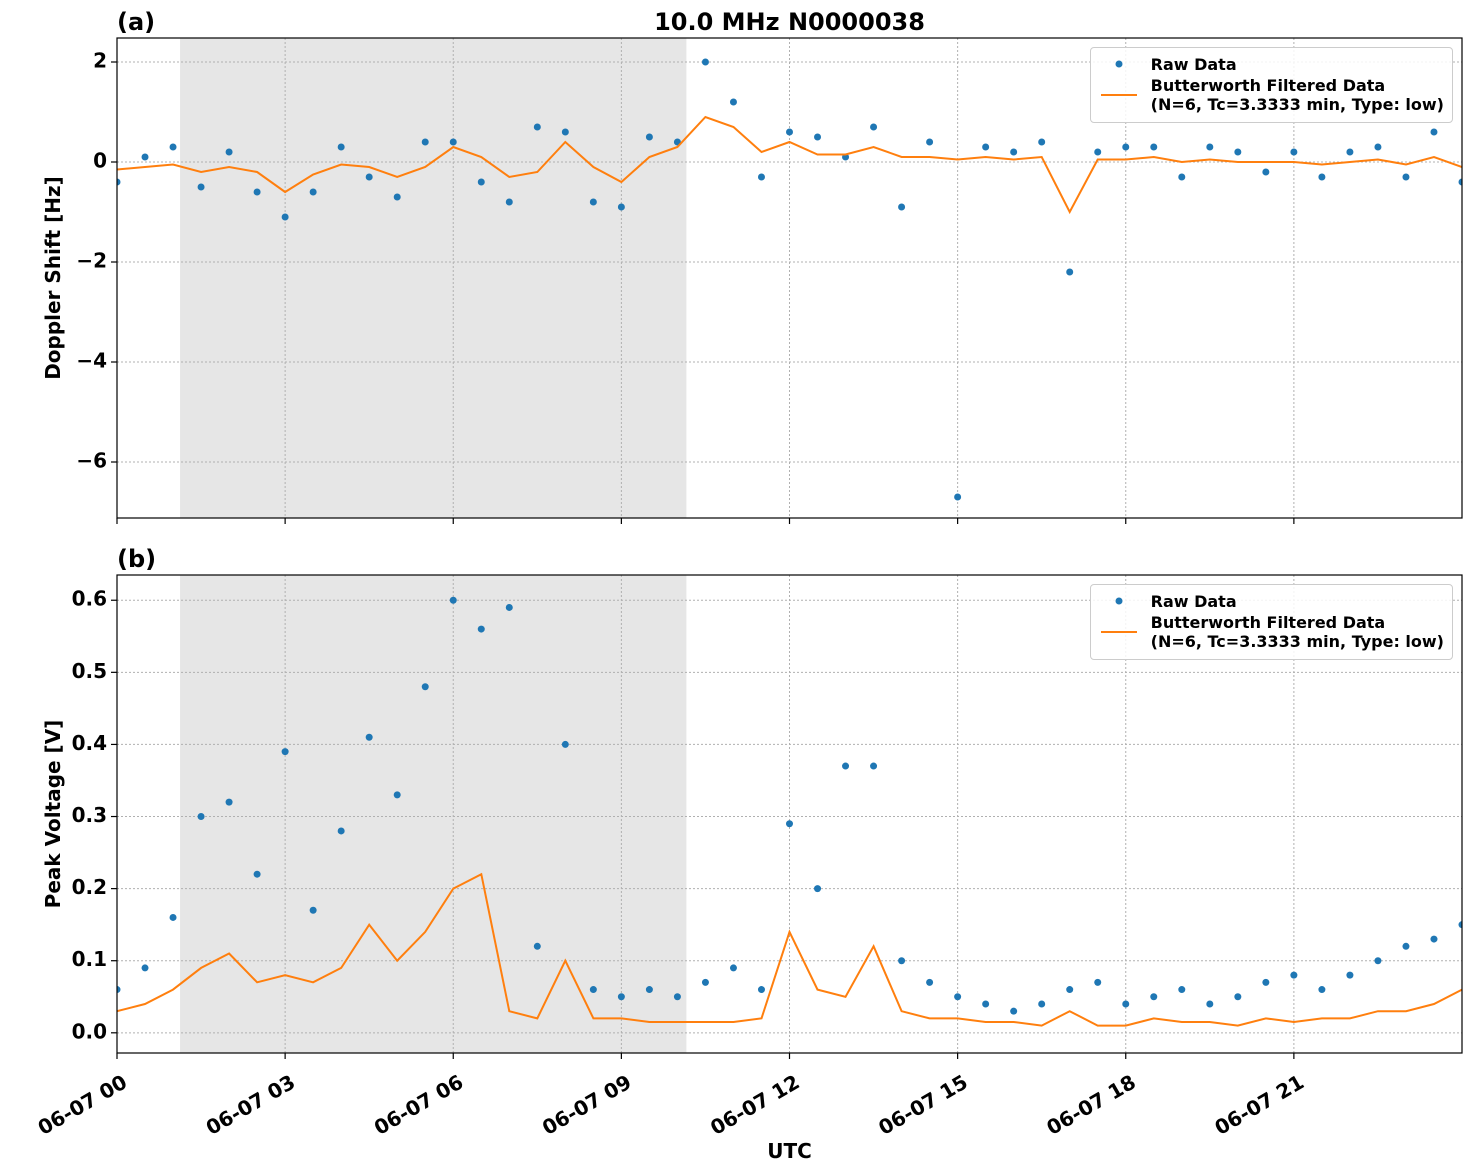 The image size is (1471, 1172). Describe the element at coordinates (83, 1105) in the screenshot. I see `x-tick-label: 06-07 00` at that location.